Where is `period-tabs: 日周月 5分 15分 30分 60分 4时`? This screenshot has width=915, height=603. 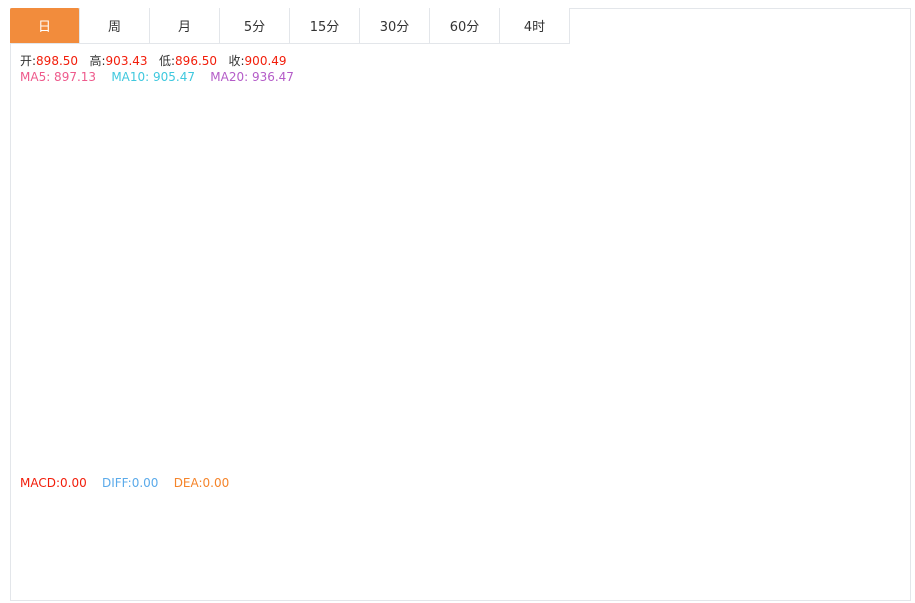
period-tabs: 日周月 5分 15分 30分 60分 4时 is located at coordinates (290, 26).